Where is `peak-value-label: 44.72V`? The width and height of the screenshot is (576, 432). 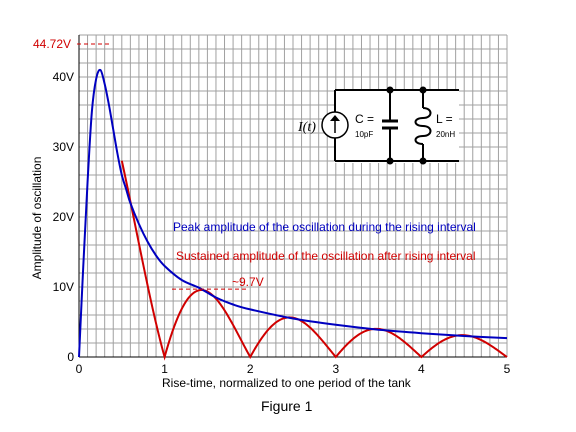 peak-value-label: 44.72V is located at coordinates (52, 44).